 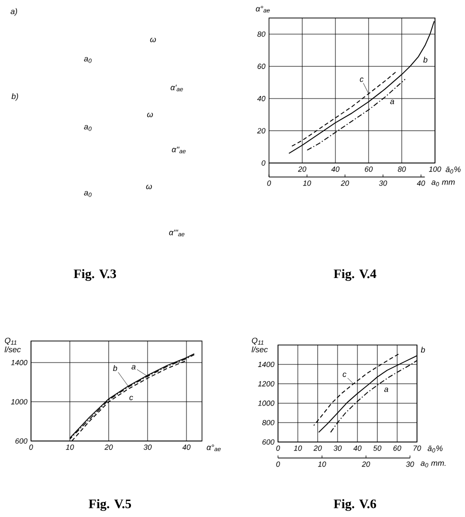 I want to click on text: Fig. V.4, so click(x=355, y=275).